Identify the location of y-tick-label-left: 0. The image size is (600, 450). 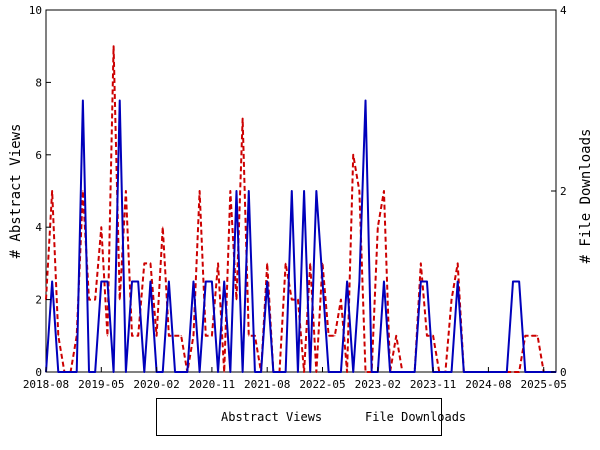
(38, 372).